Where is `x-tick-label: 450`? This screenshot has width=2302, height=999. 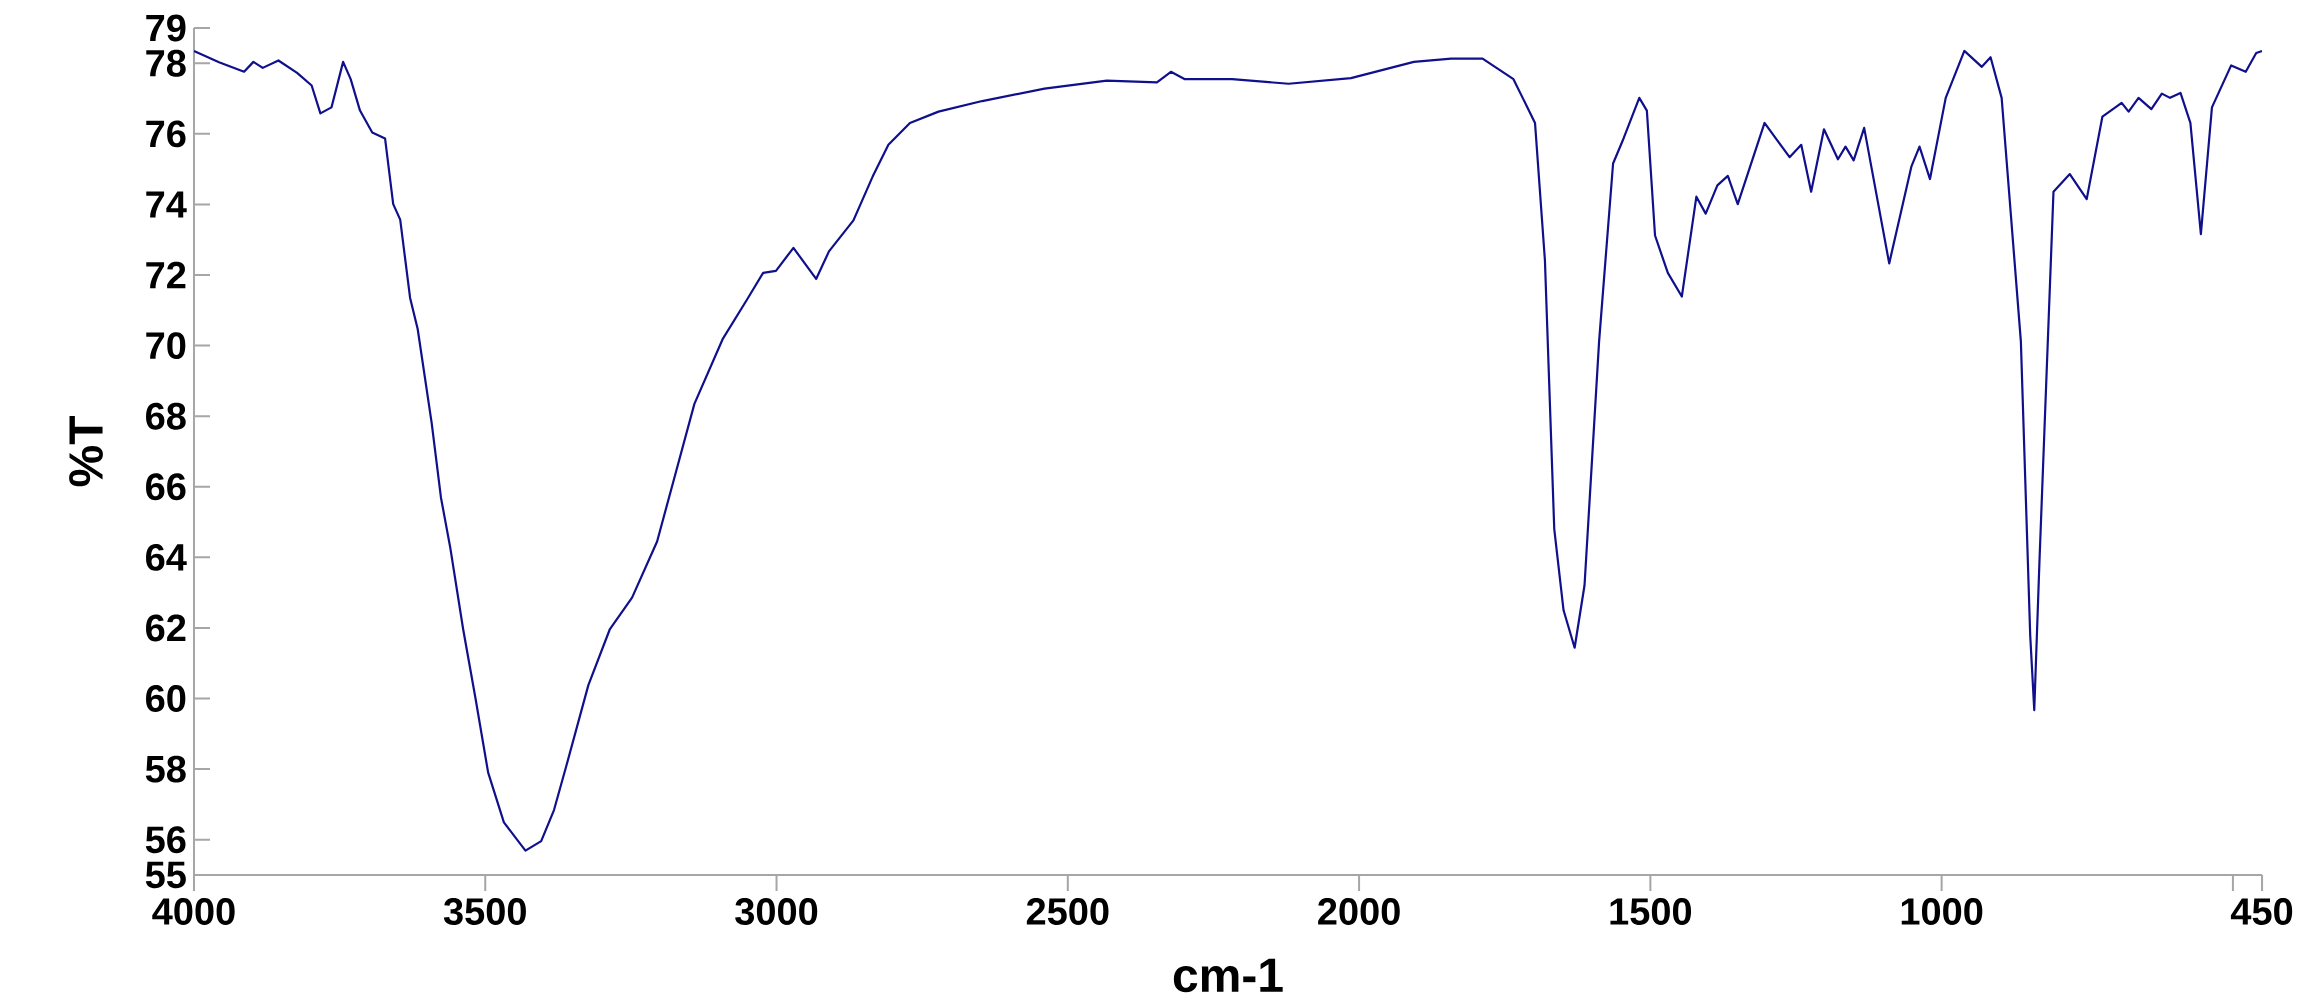
x-tick-label: 450 is located at coordinates (2261, 912).